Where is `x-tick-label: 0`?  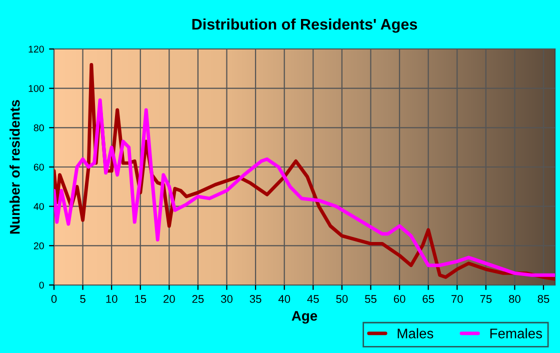
x-tick-label: 0 is located at coordinates (54, 299).